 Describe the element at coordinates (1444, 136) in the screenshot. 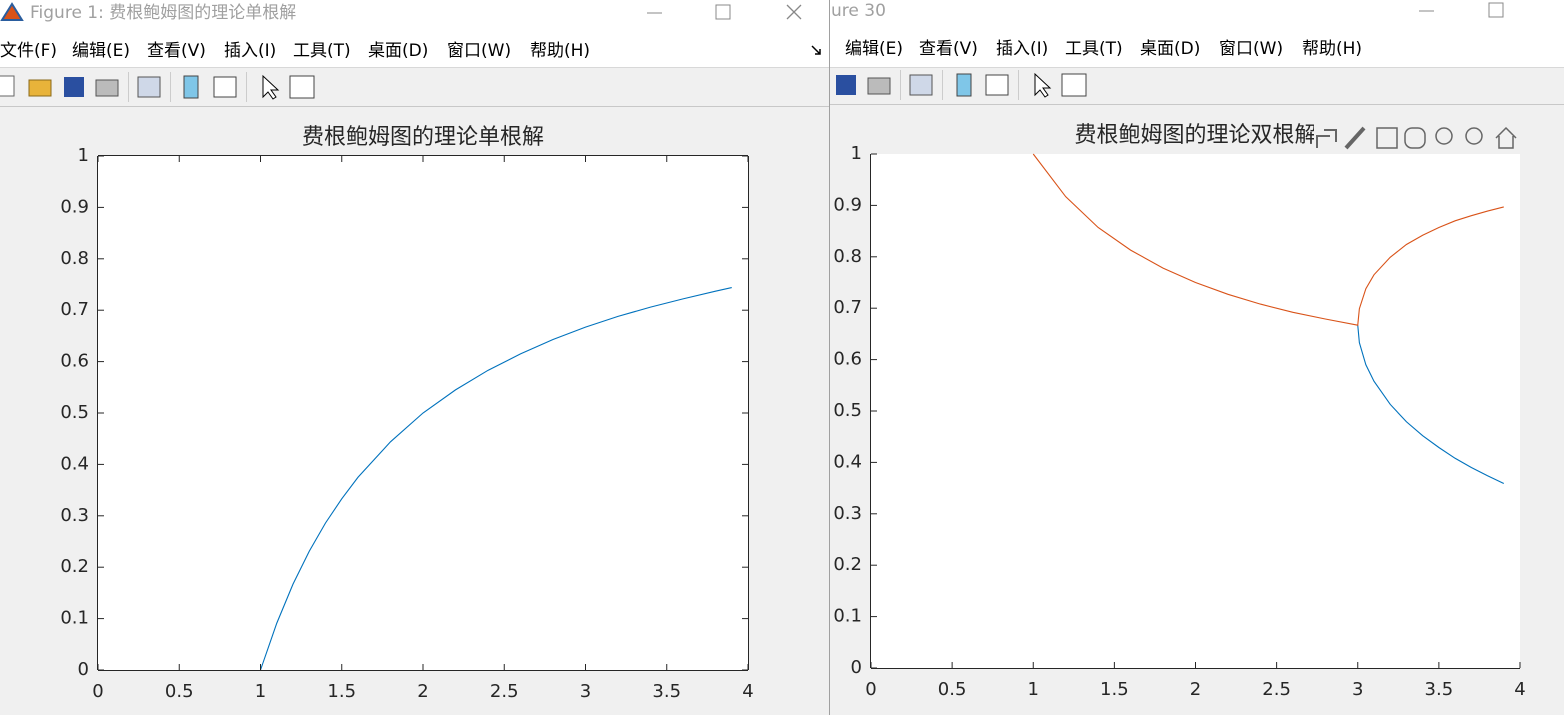

I see `zoom-in-icon` at that location.